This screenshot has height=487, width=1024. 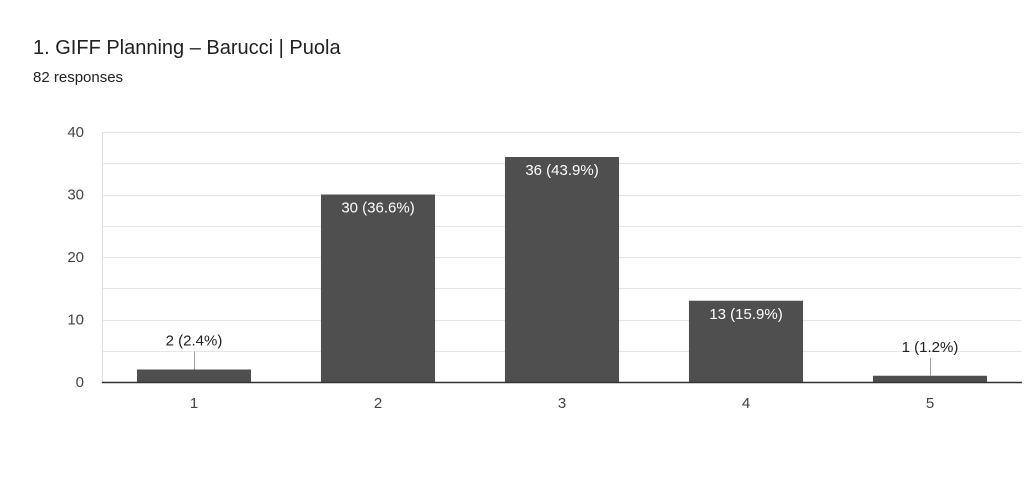 I want to click on y-tick-label: 20, so click(x=75, y=257).